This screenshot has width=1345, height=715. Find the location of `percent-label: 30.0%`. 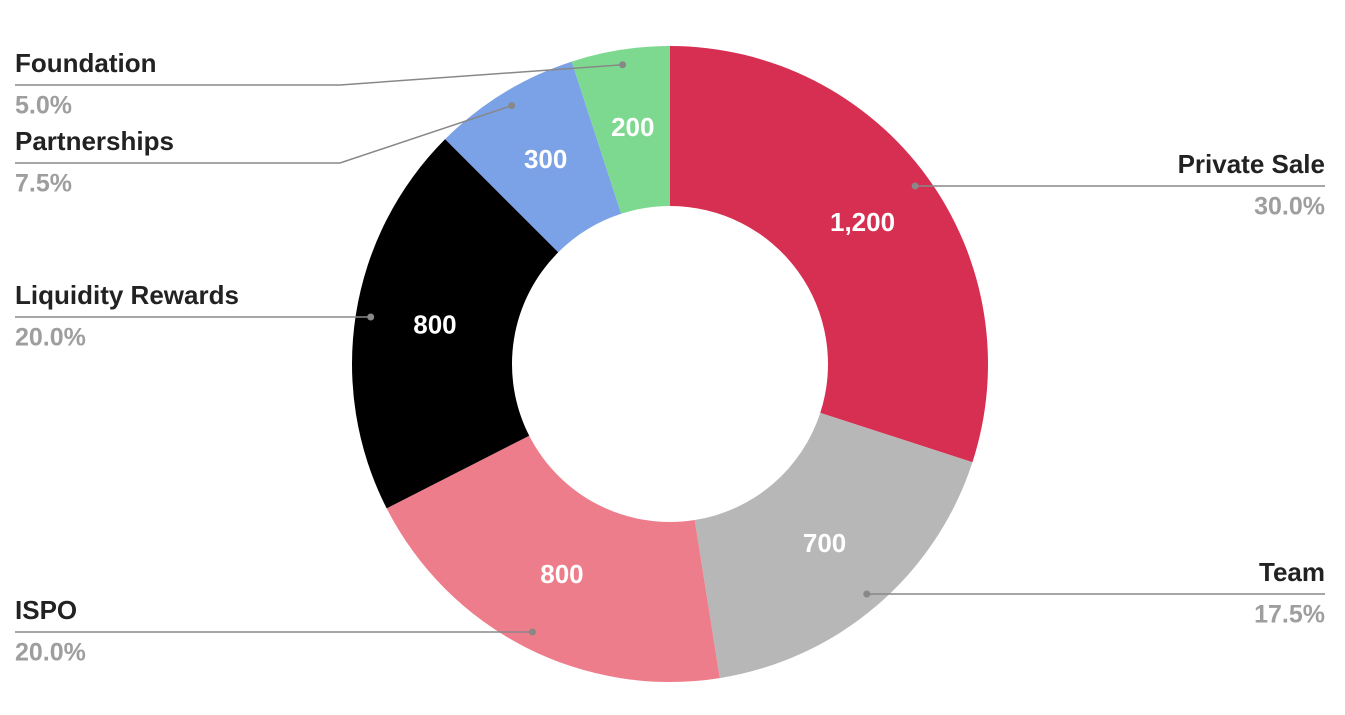

percent-label: 30.0% is located at coordinates (1289, 207).